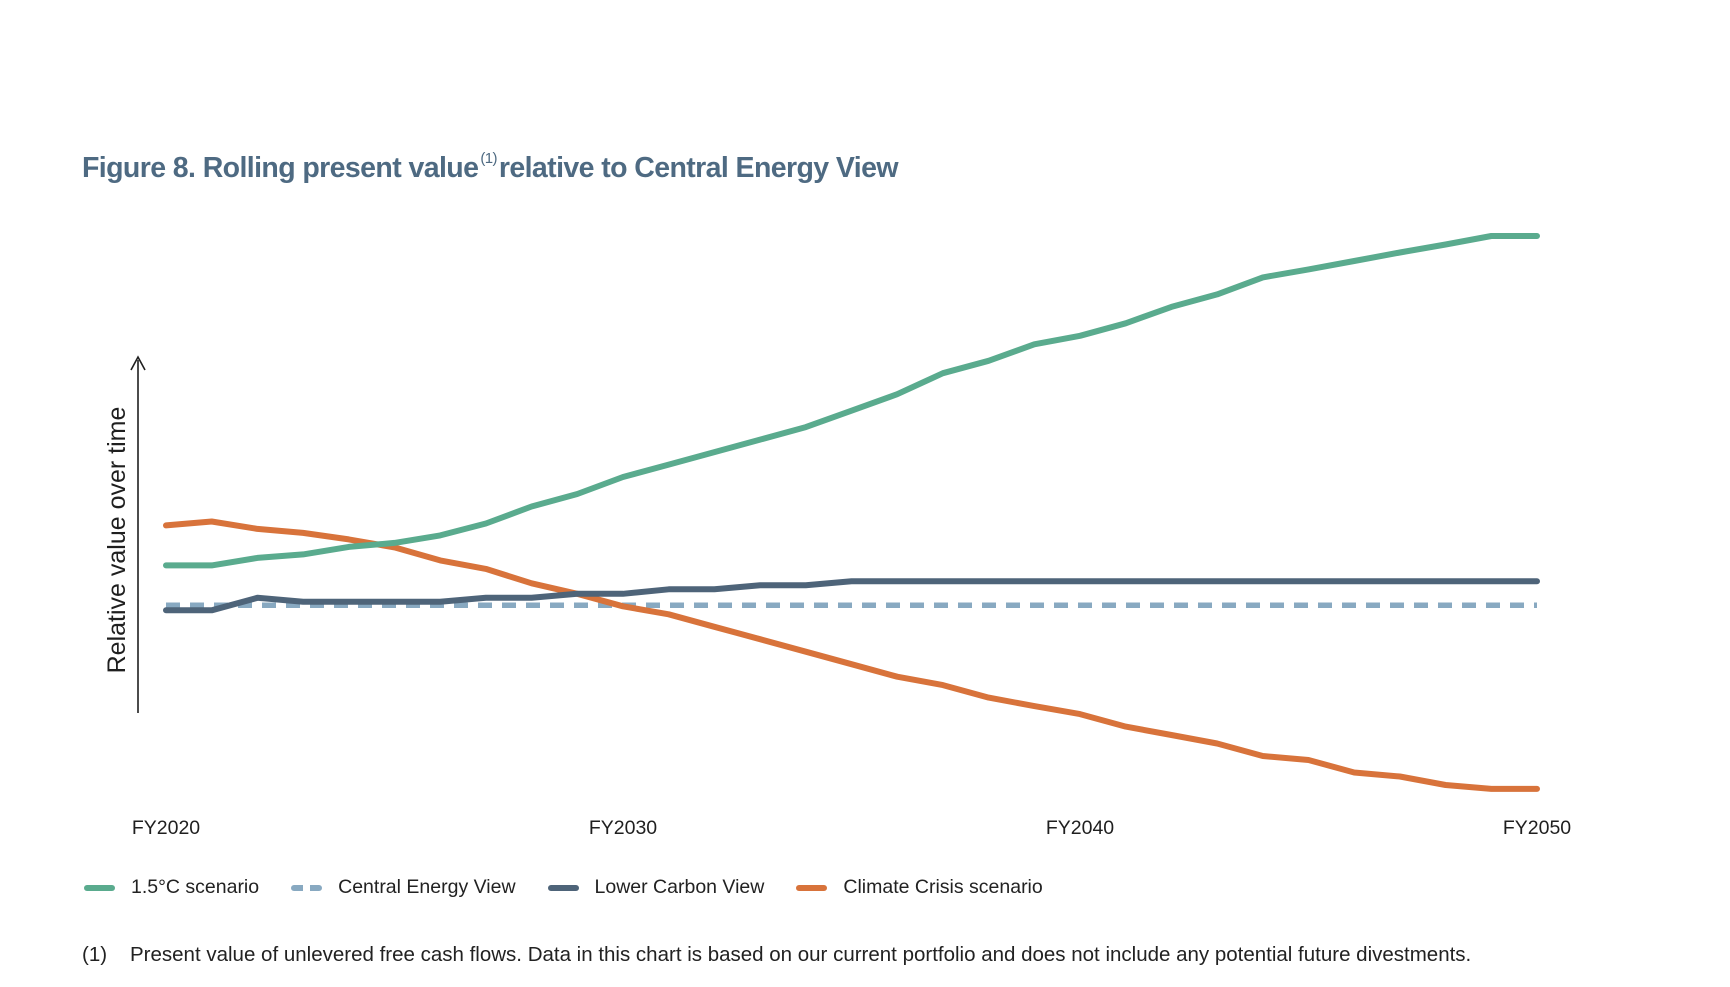 This screenshot has height=987, width=1730. Describe the element at coordinates (812, 887) in the screenshot. I see `legend-swatch-climate-crisis` at that location.